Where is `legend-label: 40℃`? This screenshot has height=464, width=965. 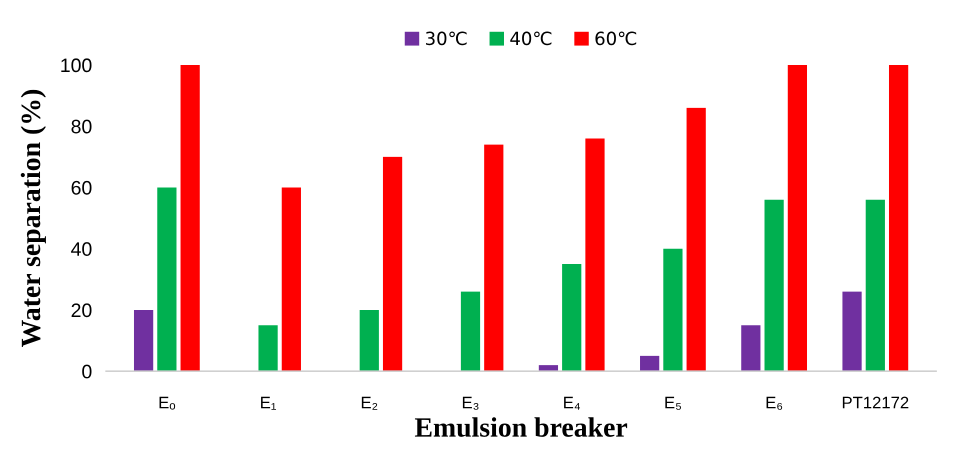 legend-label: 40℃ is located at coordinates (531, 39).